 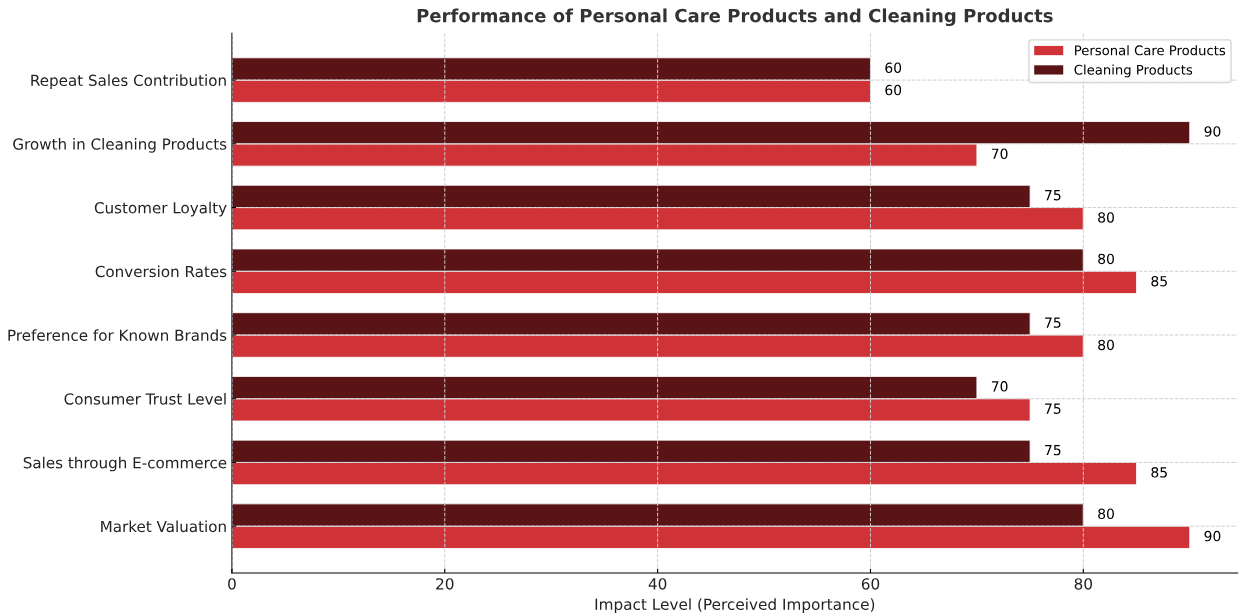 What do you see at coordinates (1083, 584) in the screenshot?
I see `x-tick-label: 80` at bounding box center [1083, 584].